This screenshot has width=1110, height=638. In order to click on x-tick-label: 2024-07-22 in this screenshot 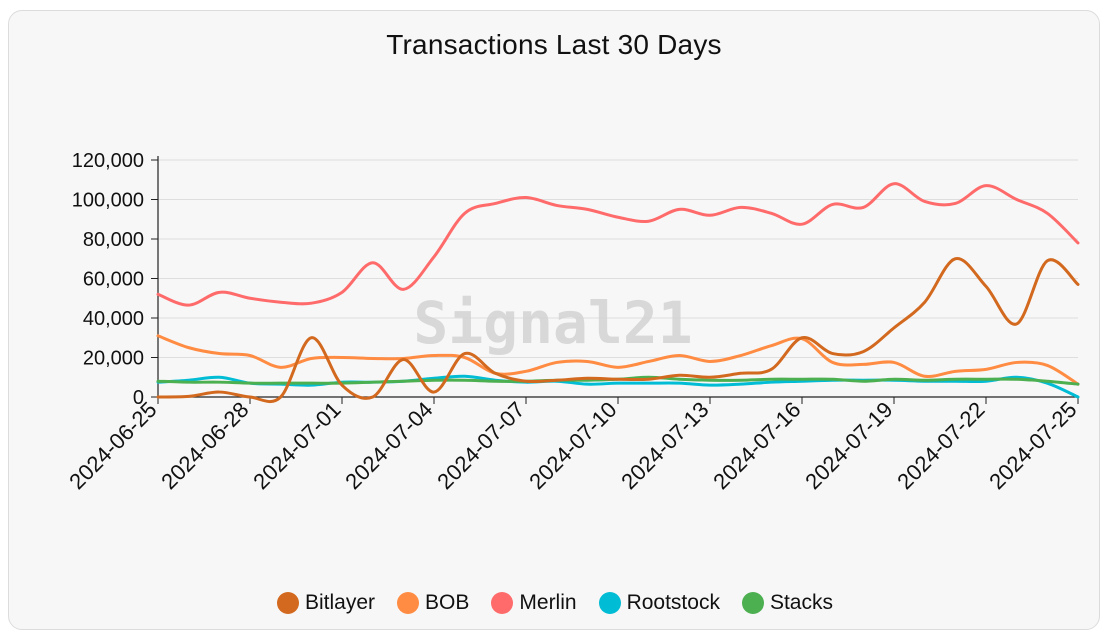, I will do `click(940, 445)`.